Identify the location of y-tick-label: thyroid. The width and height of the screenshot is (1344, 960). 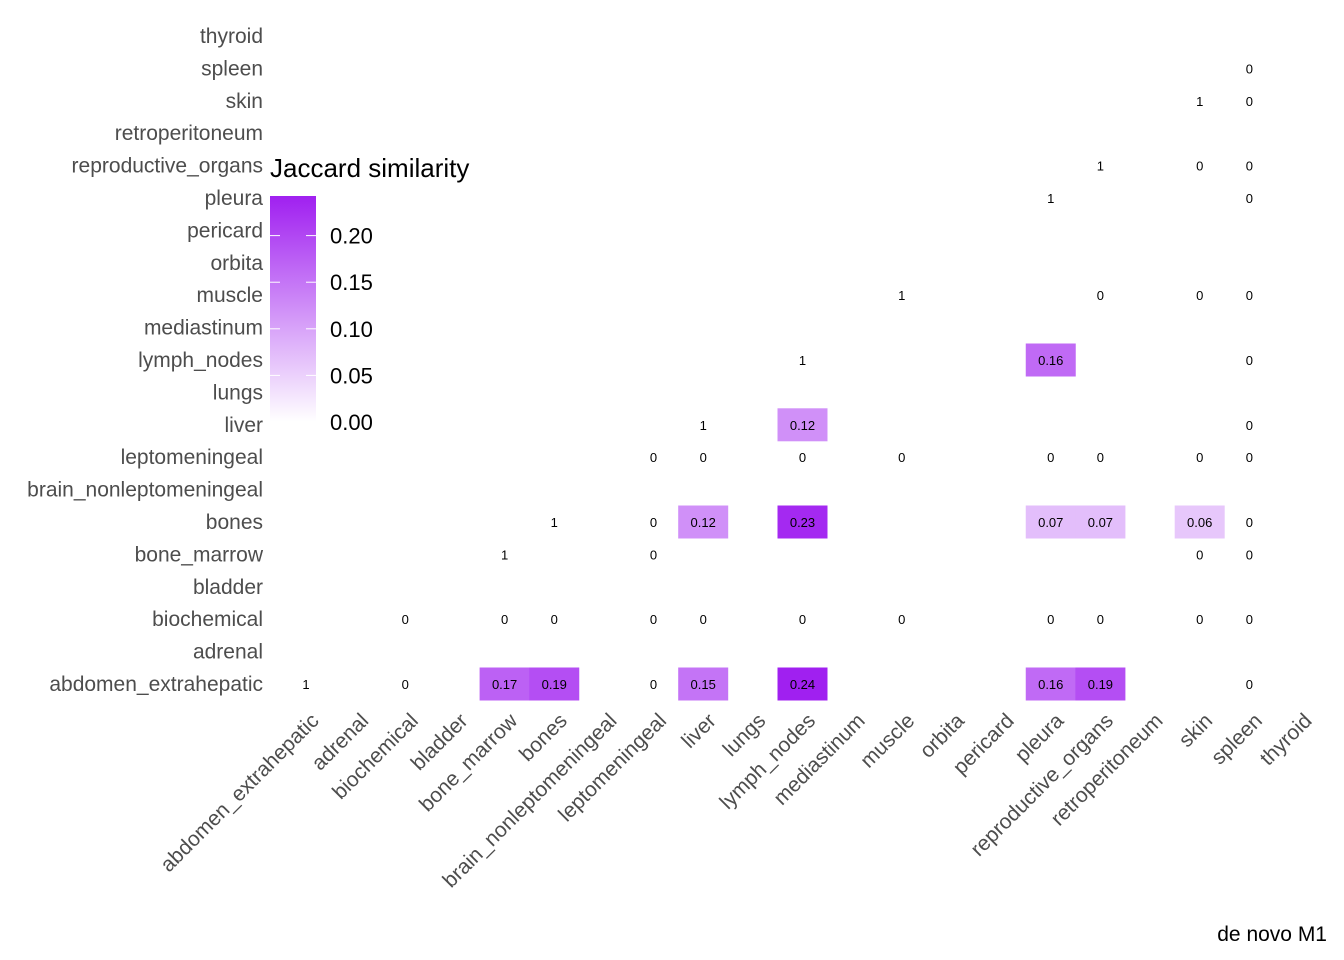
(231, 36).